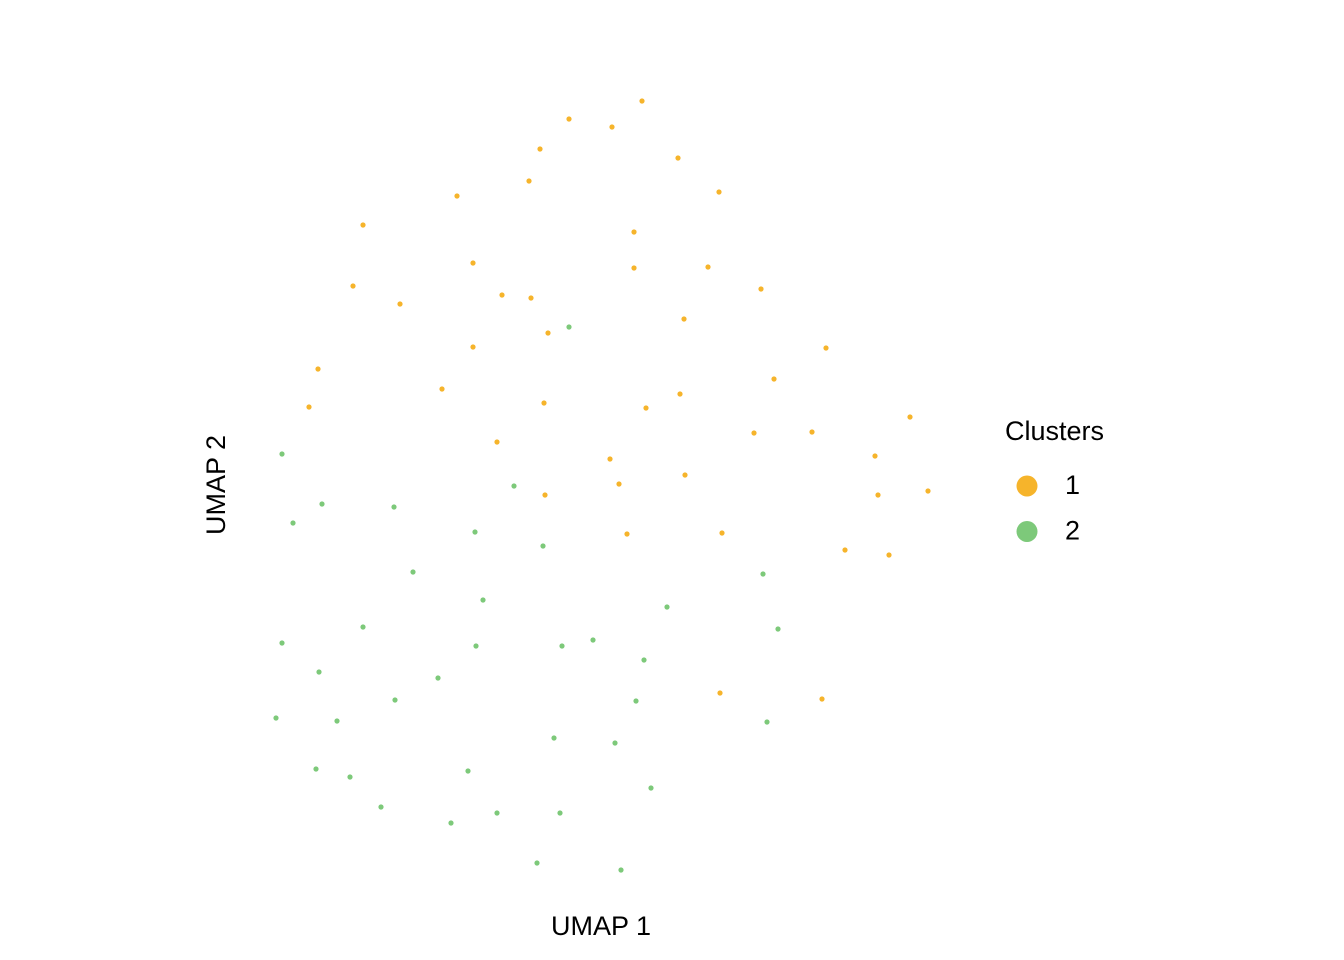  Describe the element at coordinates (216, 485) in the screenshot. I see `y-axis-label: UMAP 2` at that location.